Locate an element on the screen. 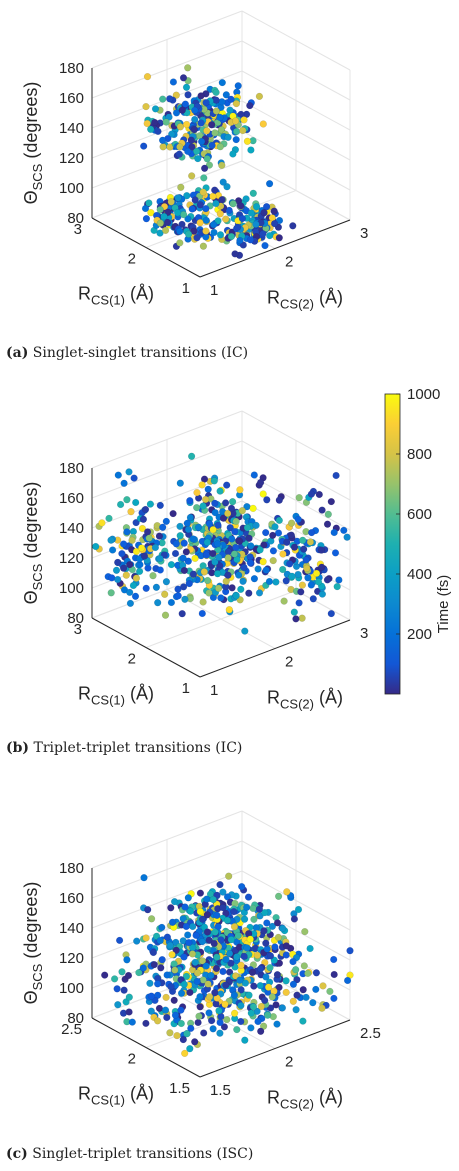  colorbar: 200 400 600 800 1000 Time (fs) is located at coordinates (418, 540).